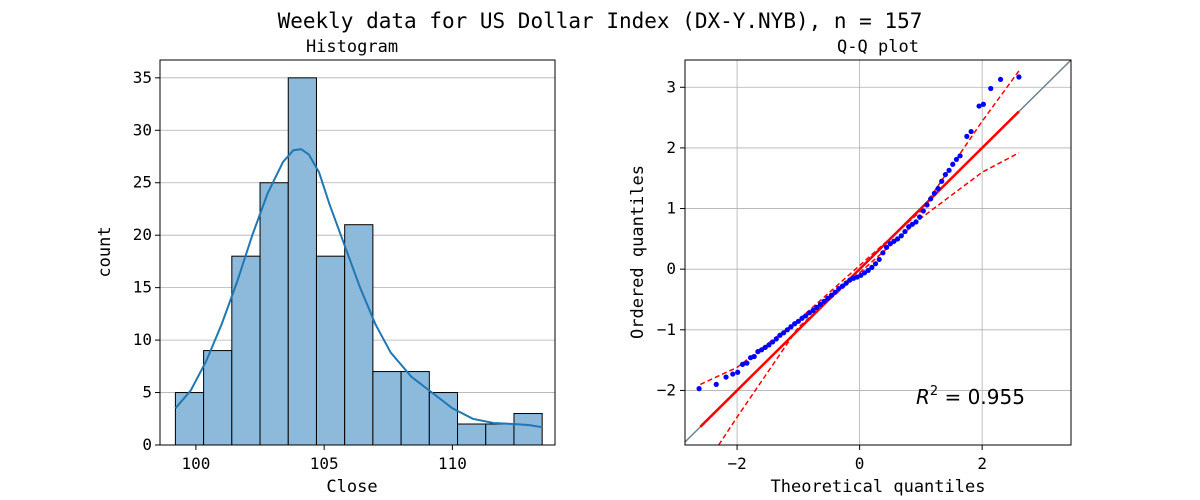  Describe the element at coordinates (666, 329) in the screenshot. I see `qq-y-tick-label: −1` at that location.